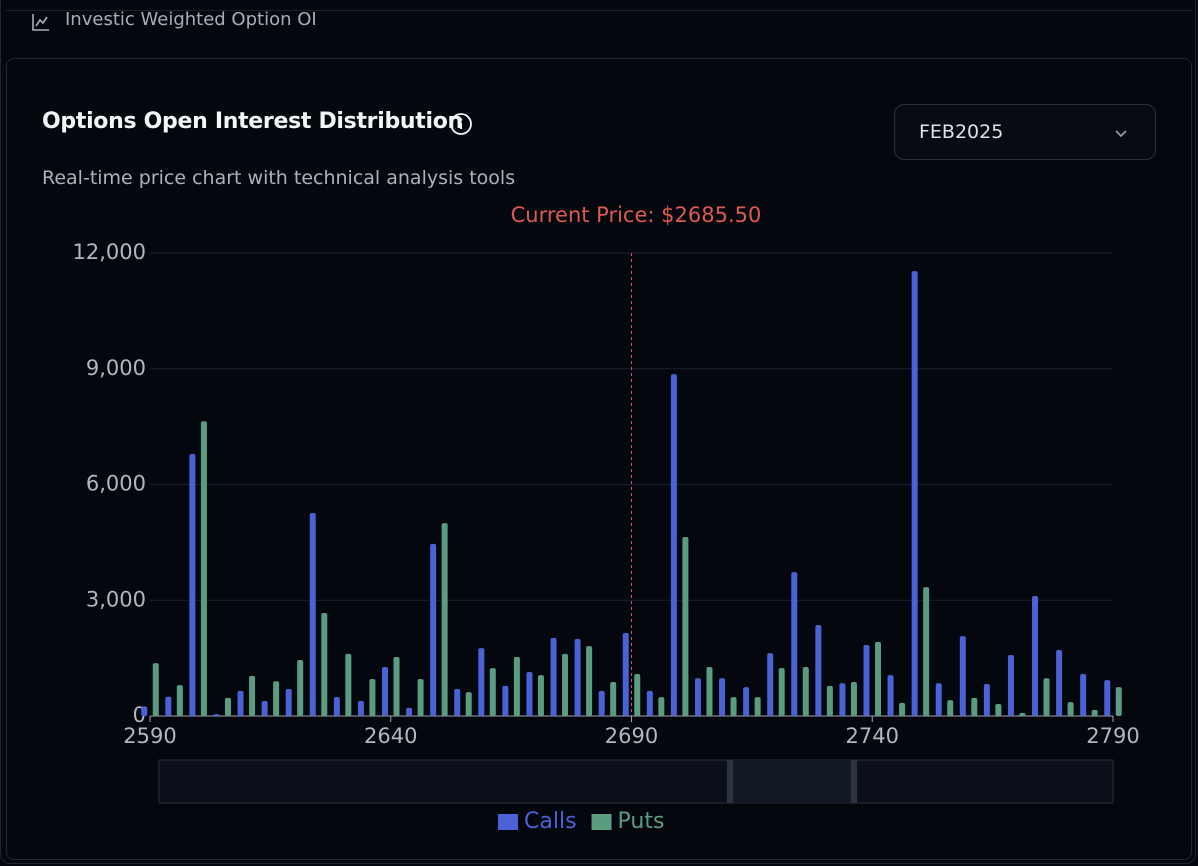  I want to click on y-tick-label: 3,000, so click(116, 599).